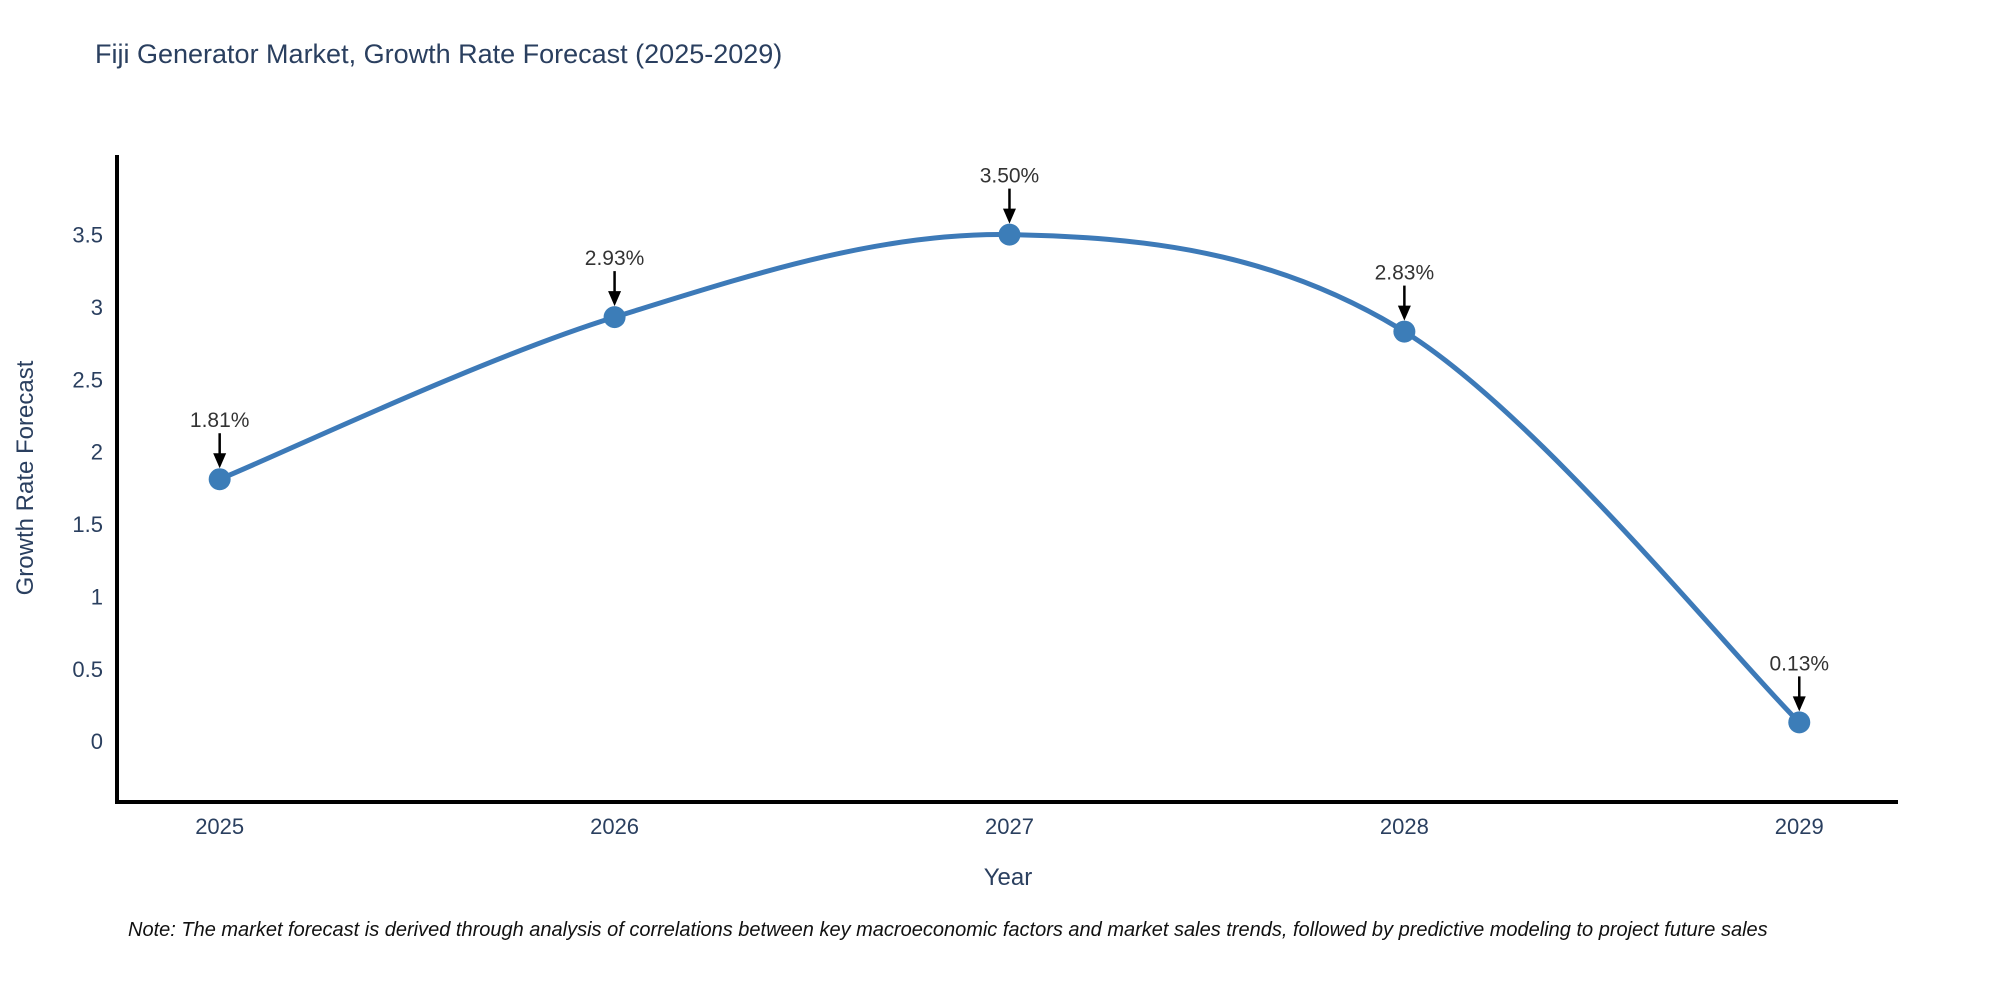 The height and width of the screenshot is (1000, 2000). What do you see at coordinates (1799, 722) in the screenshot?
I see `data-point-2029` at bounding box center [1799, 722].